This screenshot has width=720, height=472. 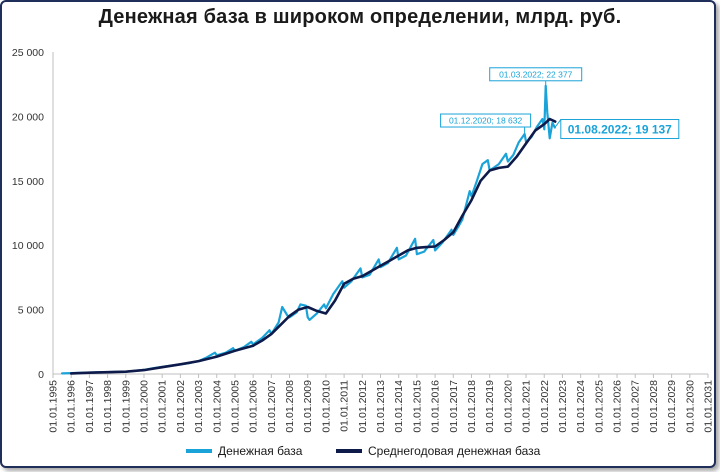 What do you see at coordinates (28, 182) in the screenshot?
I see `y-tick-label: 15 000` at bounding box center [28, 182].